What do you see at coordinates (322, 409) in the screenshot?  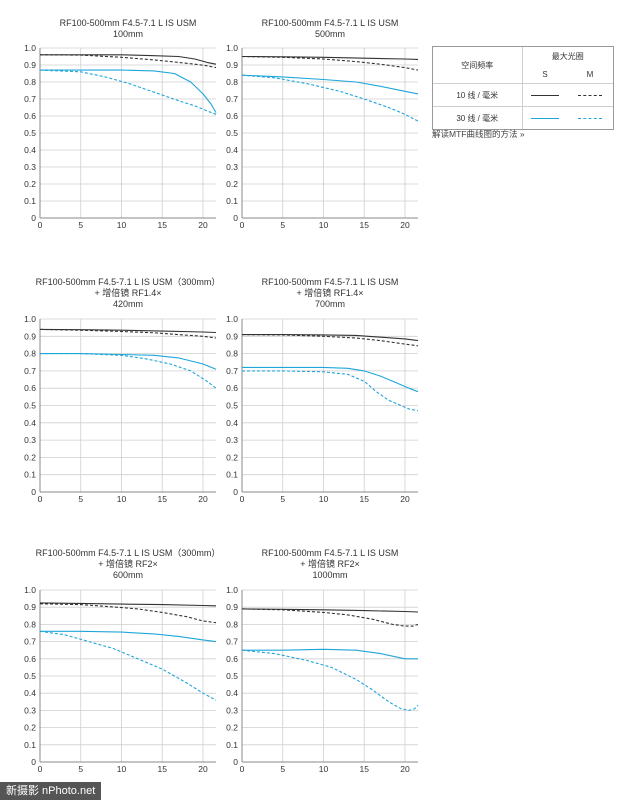 I see `mtf-chart-4: 0 0.1 0.2 0.3 0.4 0.5 0.6 0.7 0.8 0.9 1.0 0 5 10 15 20` at bounding box center [322, 409].